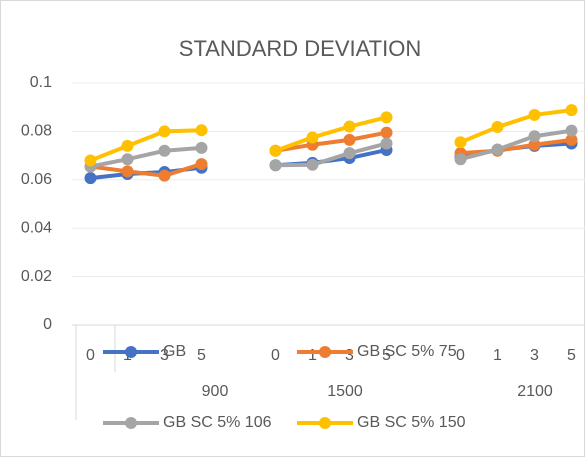 This screenshot has width=585, height=457. What do you see at coordinates (407, 351) in the screenshot?
I see `legend-label: GB SC 5% 75` at bounding box center [407, 351].